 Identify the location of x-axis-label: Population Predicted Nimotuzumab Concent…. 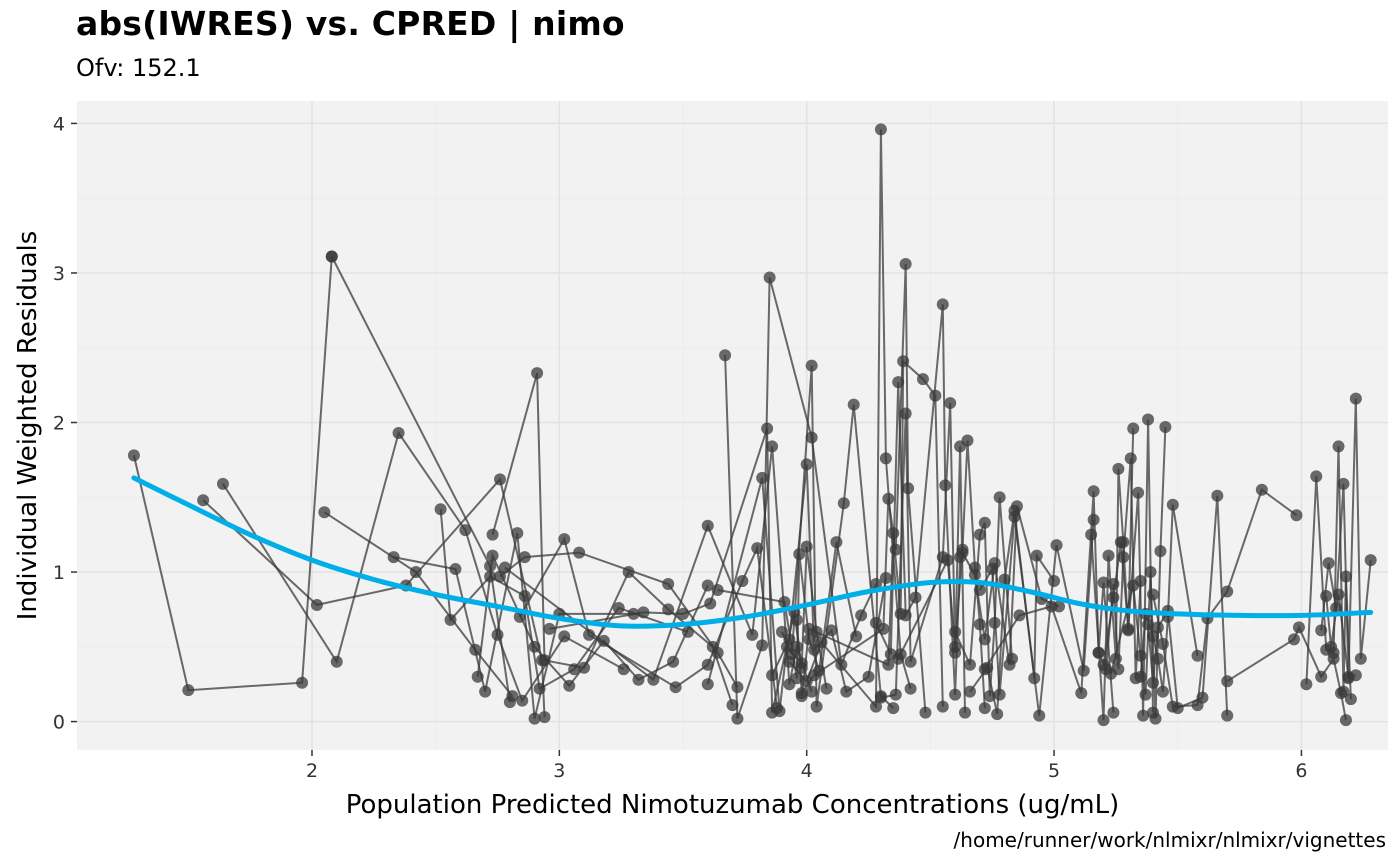
(733, 805).